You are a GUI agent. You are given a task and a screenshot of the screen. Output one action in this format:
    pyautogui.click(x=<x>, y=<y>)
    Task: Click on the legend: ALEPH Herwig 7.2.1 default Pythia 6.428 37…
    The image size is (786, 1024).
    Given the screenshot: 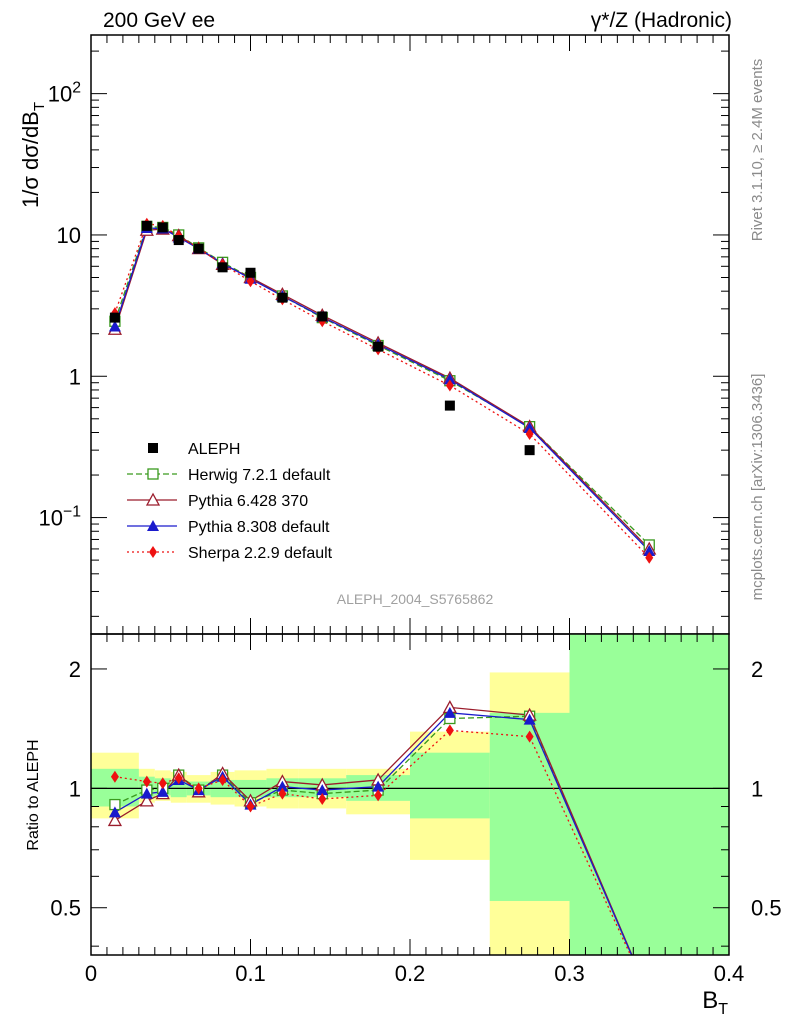 What is the action you would take?
    pyautogui.click(x=230, y=501)
    